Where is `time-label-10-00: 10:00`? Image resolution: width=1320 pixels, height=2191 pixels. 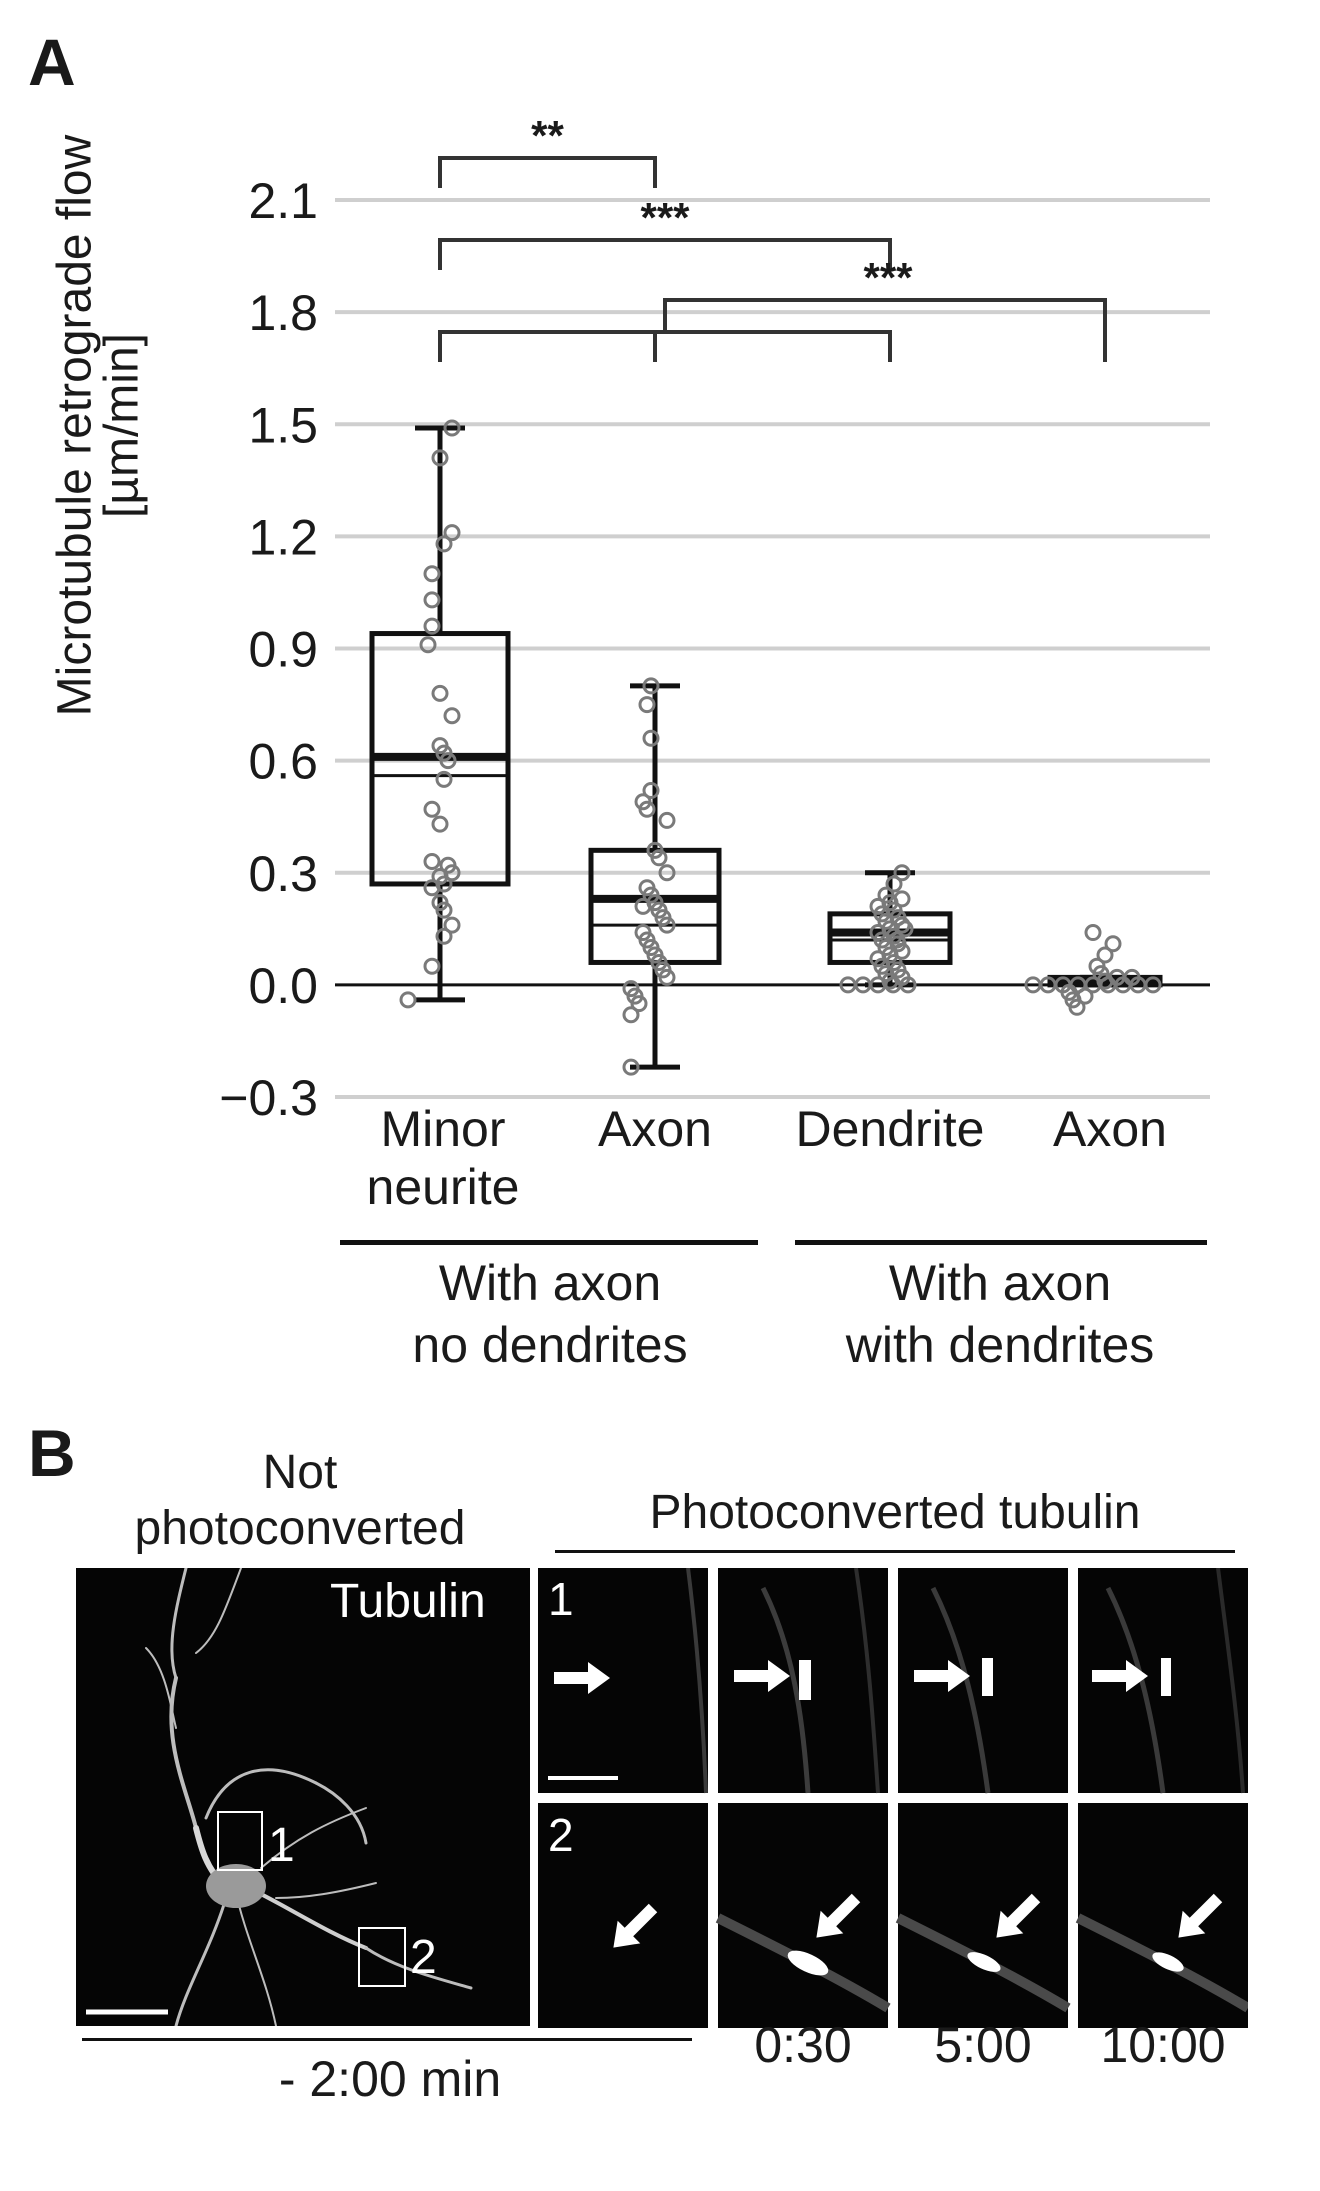
time-label-10-00: 10:00 is located at coordinates (1163, 2045).